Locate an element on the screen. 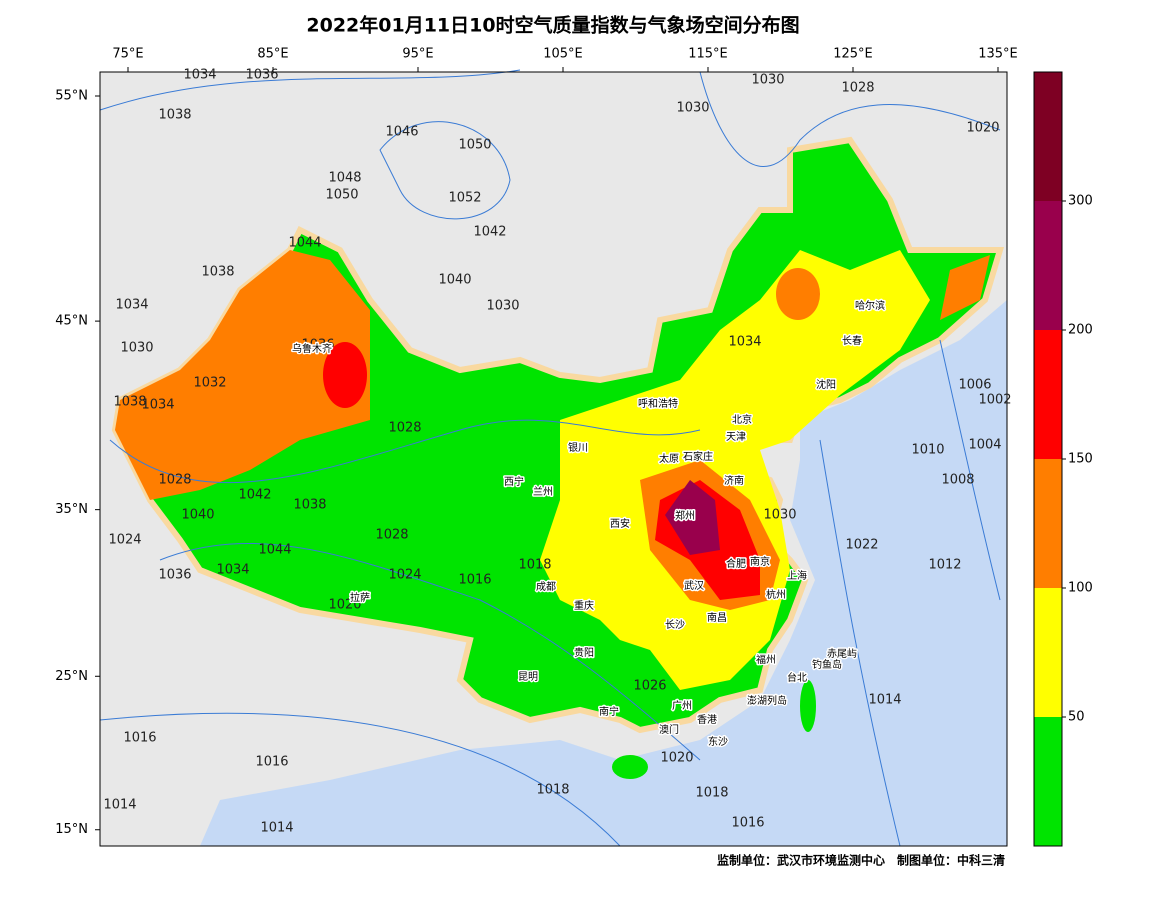  isobar-label: 1032 is located at coordinates (209, 383).